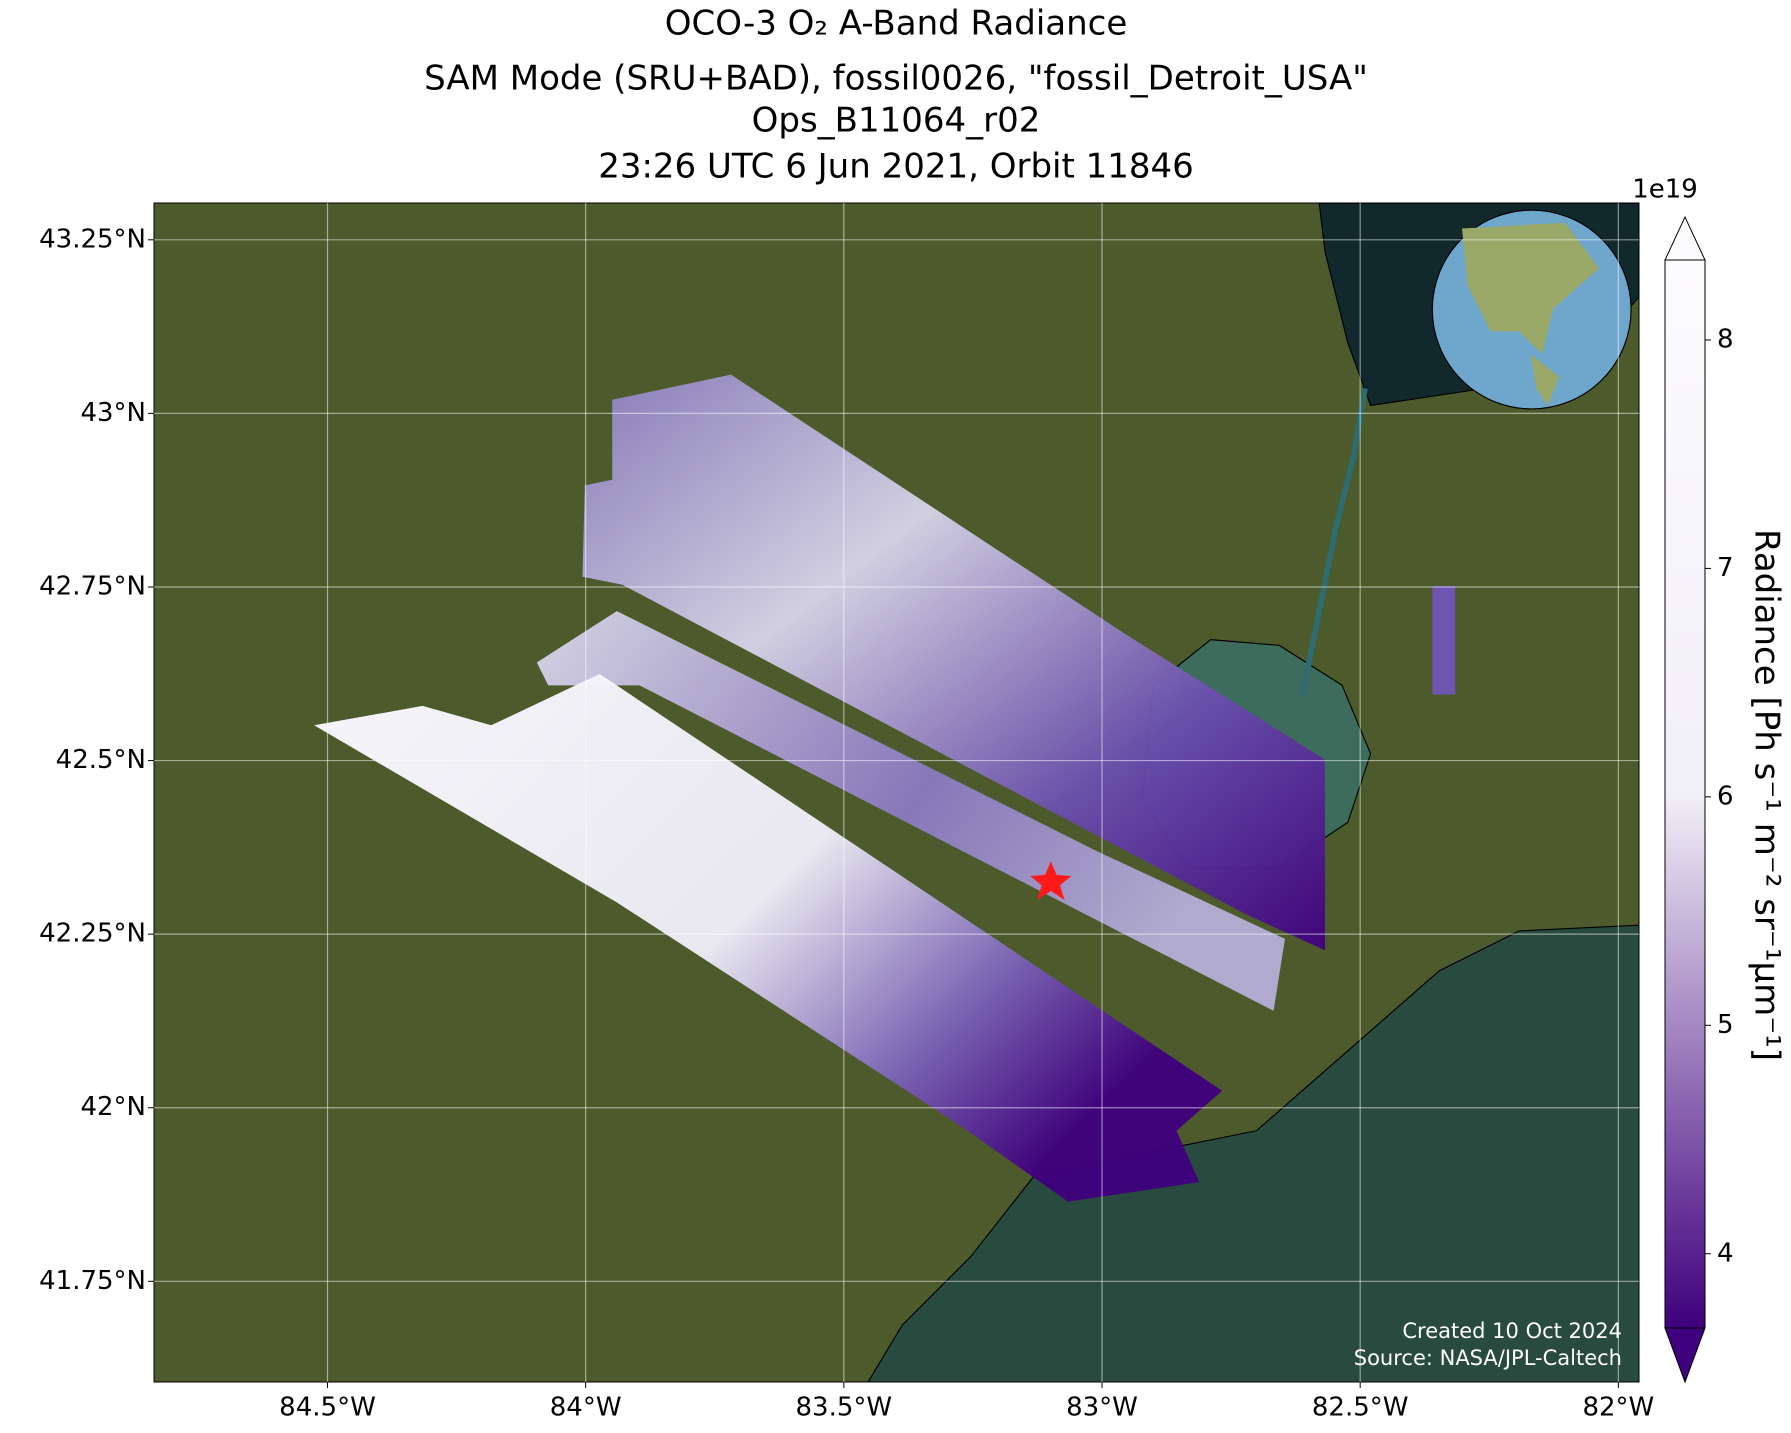 The image size is (1791, 1433). Describe the element at coordinates (1685, 794) in the screenshot. I see `colorbar` at that location.